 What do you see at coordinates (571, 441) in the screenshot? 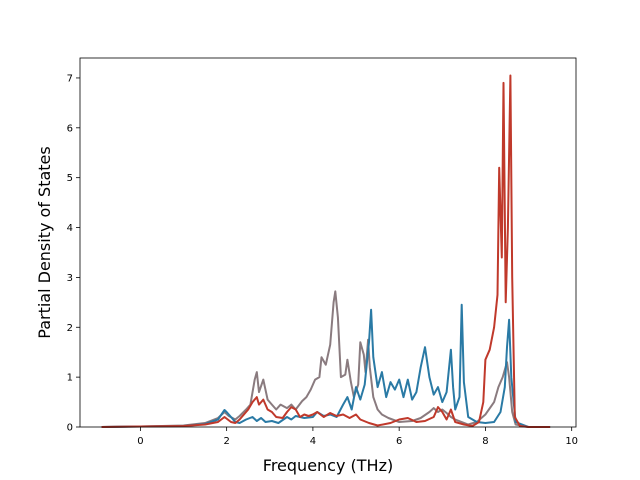
I see `x-tick-label: 10` at bounding box center [571, 441].